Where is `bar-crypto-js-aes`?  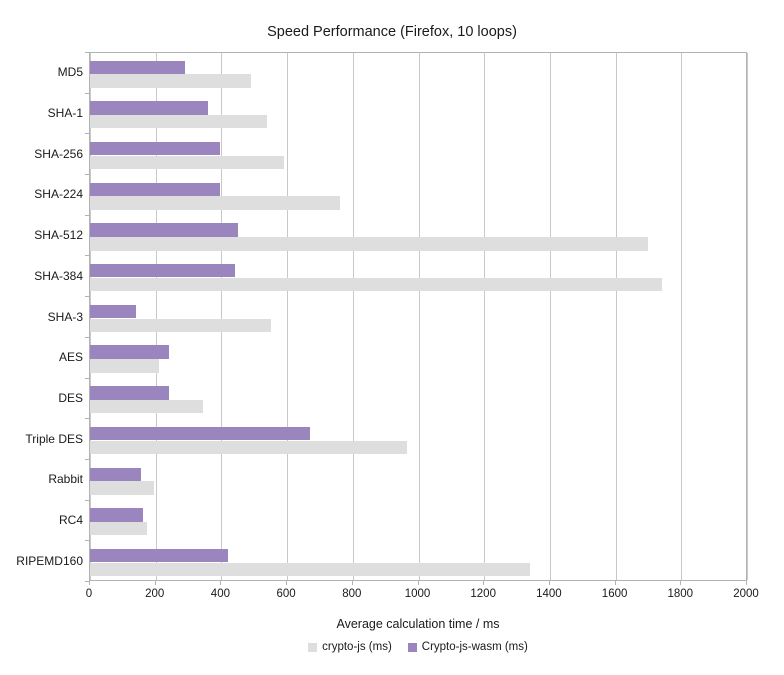 bar-crypto-js-aes is located at coordinates (124, 366).